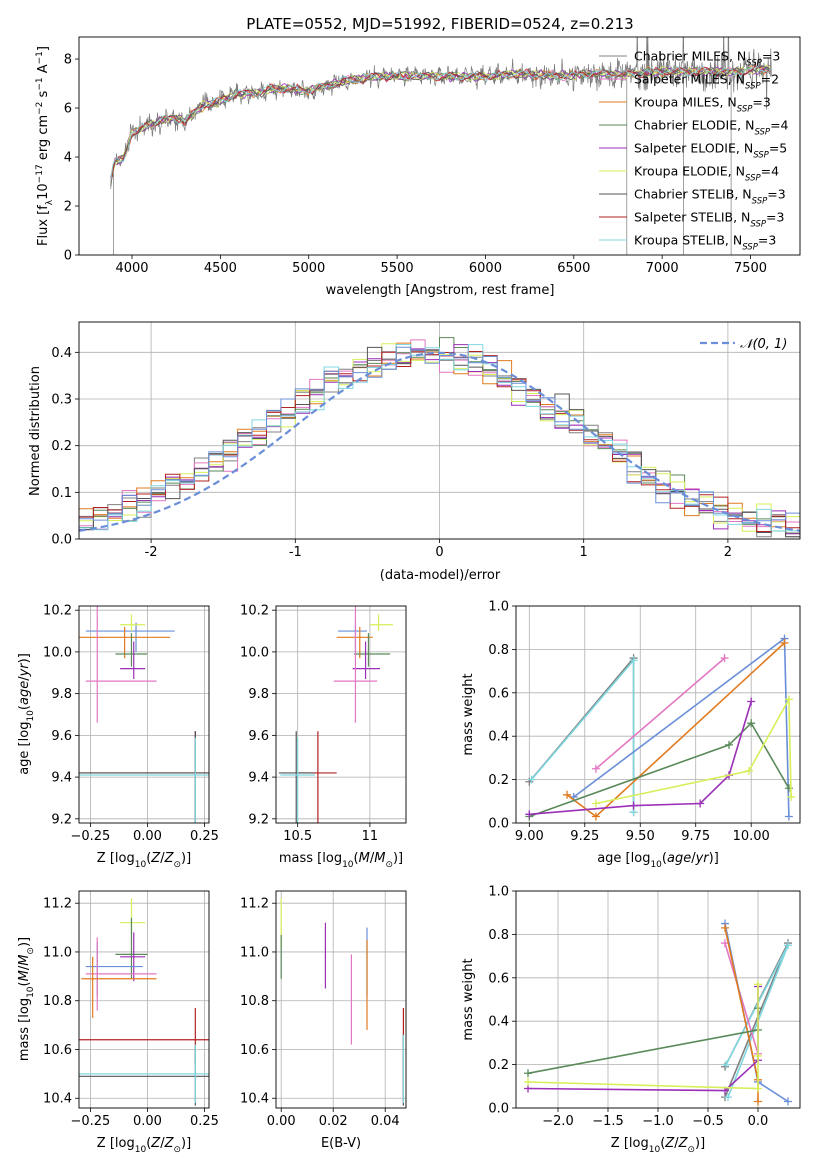 This screenshot has height=1170, width=819. Describe the element at coordinates (258, 694) in the screenshot. I see `y-tick-label: 9.8` at that location.